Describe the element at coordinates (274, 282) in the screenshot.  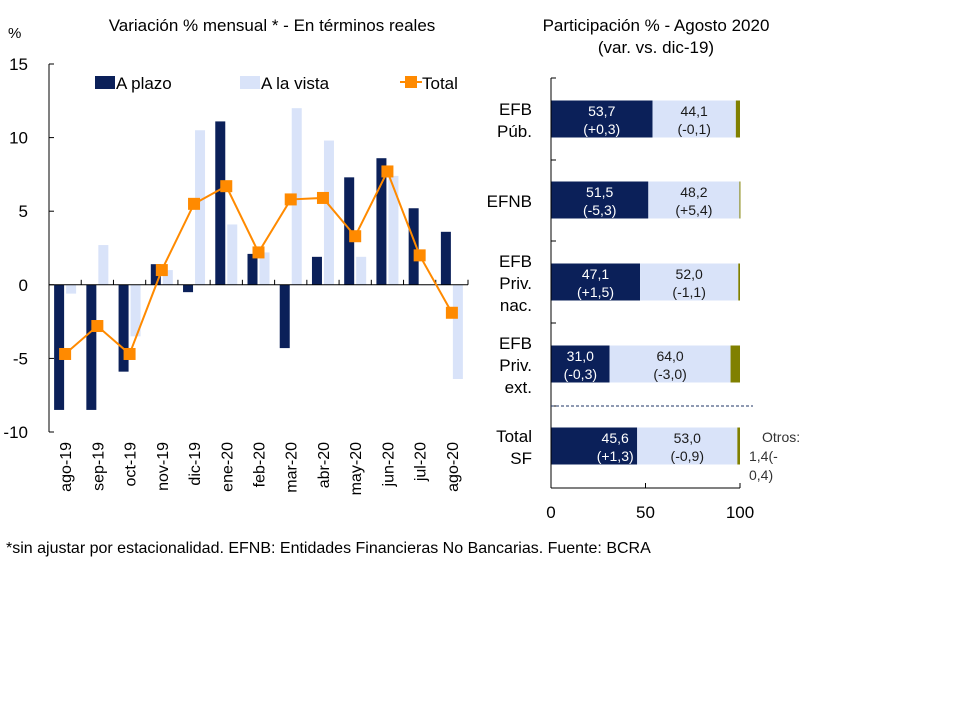
I see `left-x-axis-ticks` at that location.